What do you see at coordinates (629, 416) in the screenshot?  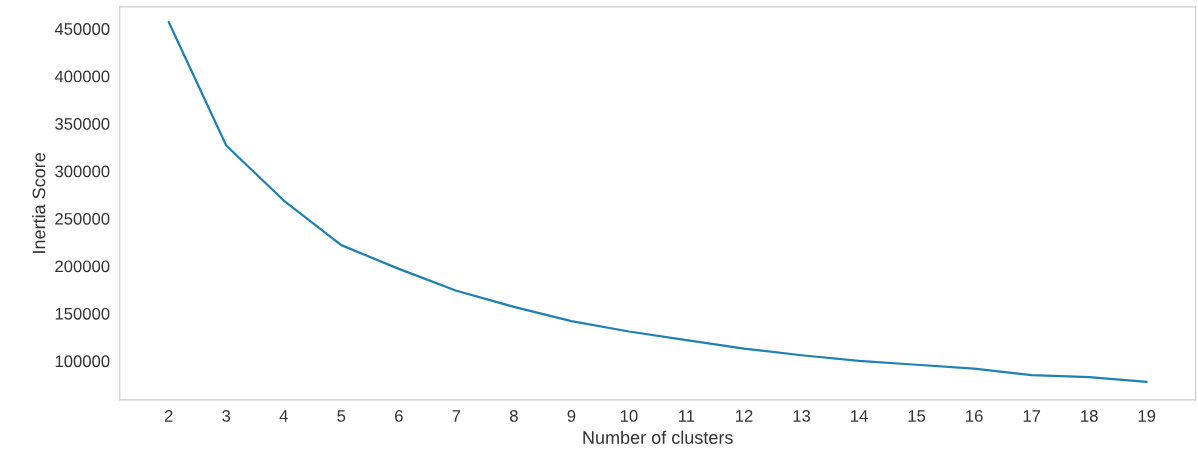 I see `x-tick-label: 10` at bounding box center [629, 416].